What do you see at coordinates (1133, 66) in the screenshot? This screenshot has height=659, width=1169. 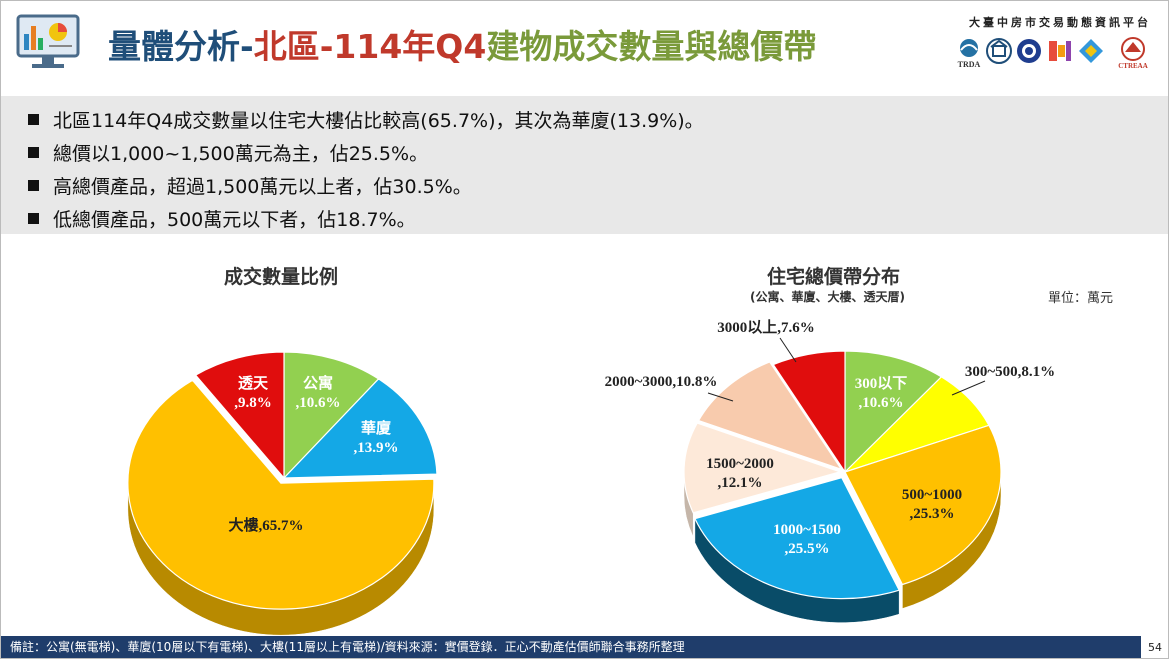 I see `ctreaa-logo-text: CTREAA` at bounding box center [1133, 66].